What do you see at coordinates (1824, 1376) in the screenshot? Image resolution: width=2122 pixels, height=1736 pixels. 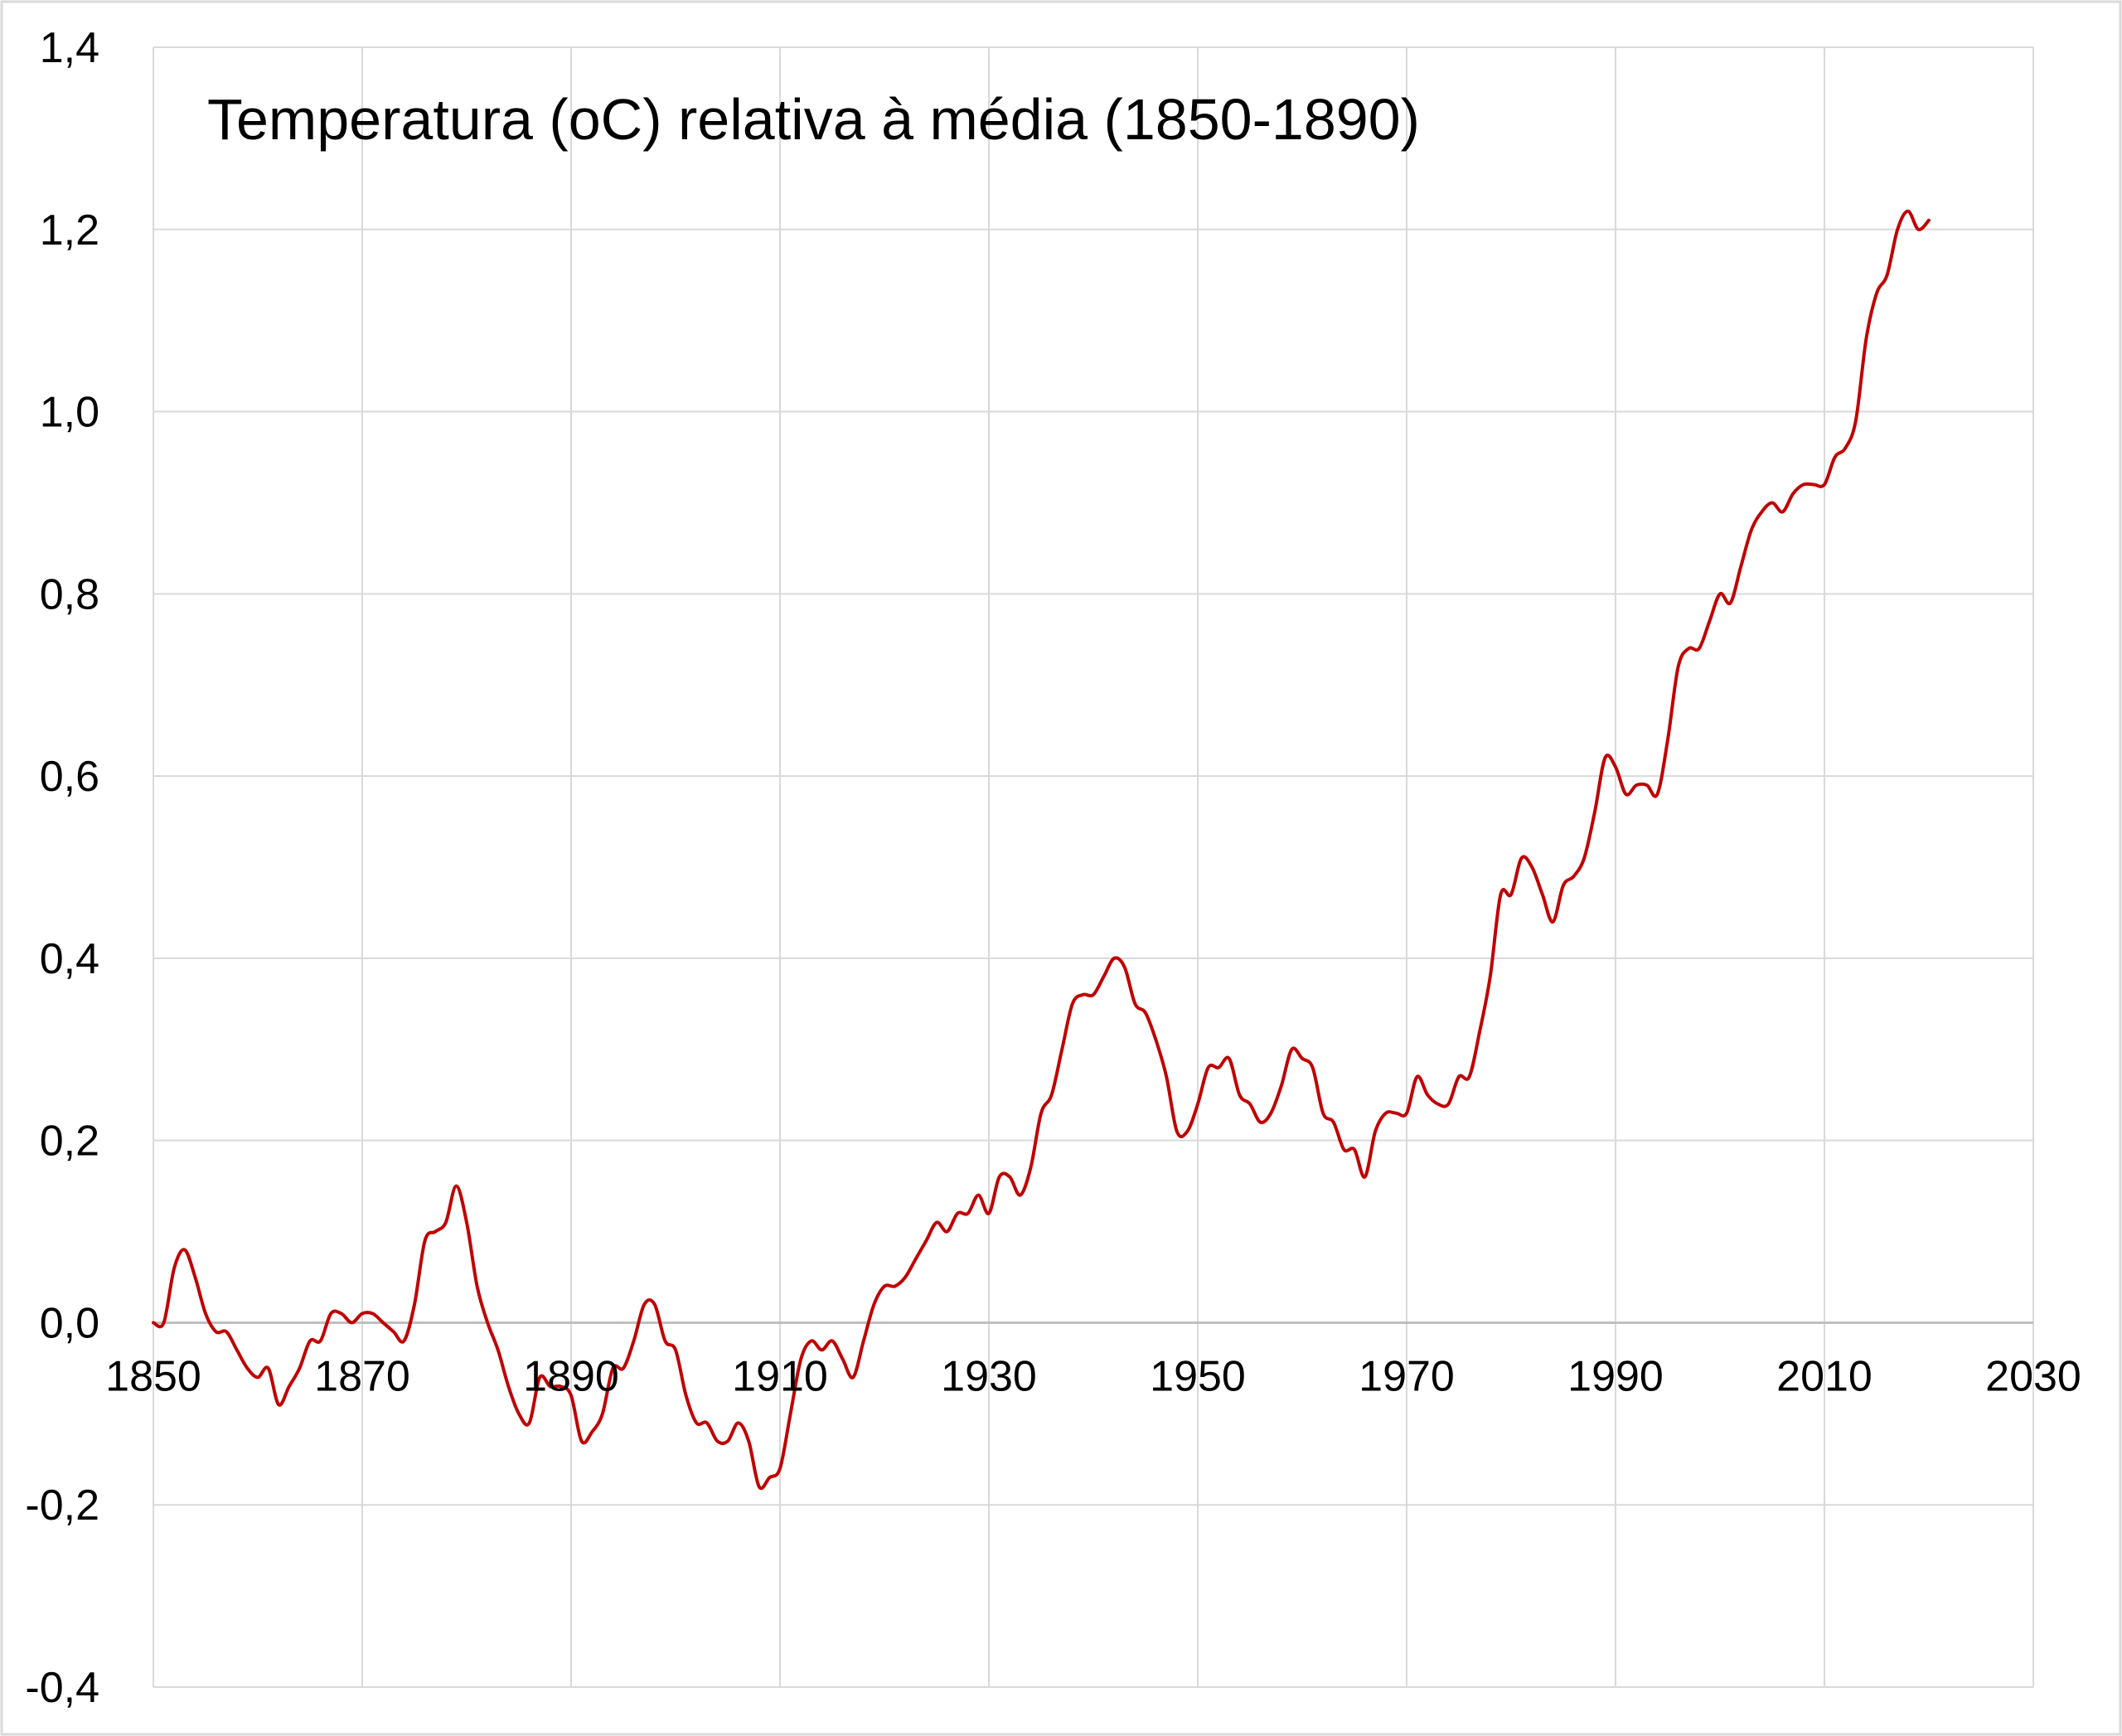 I see `x-tick-label: 2010` at bounding box center [1824, 1376].